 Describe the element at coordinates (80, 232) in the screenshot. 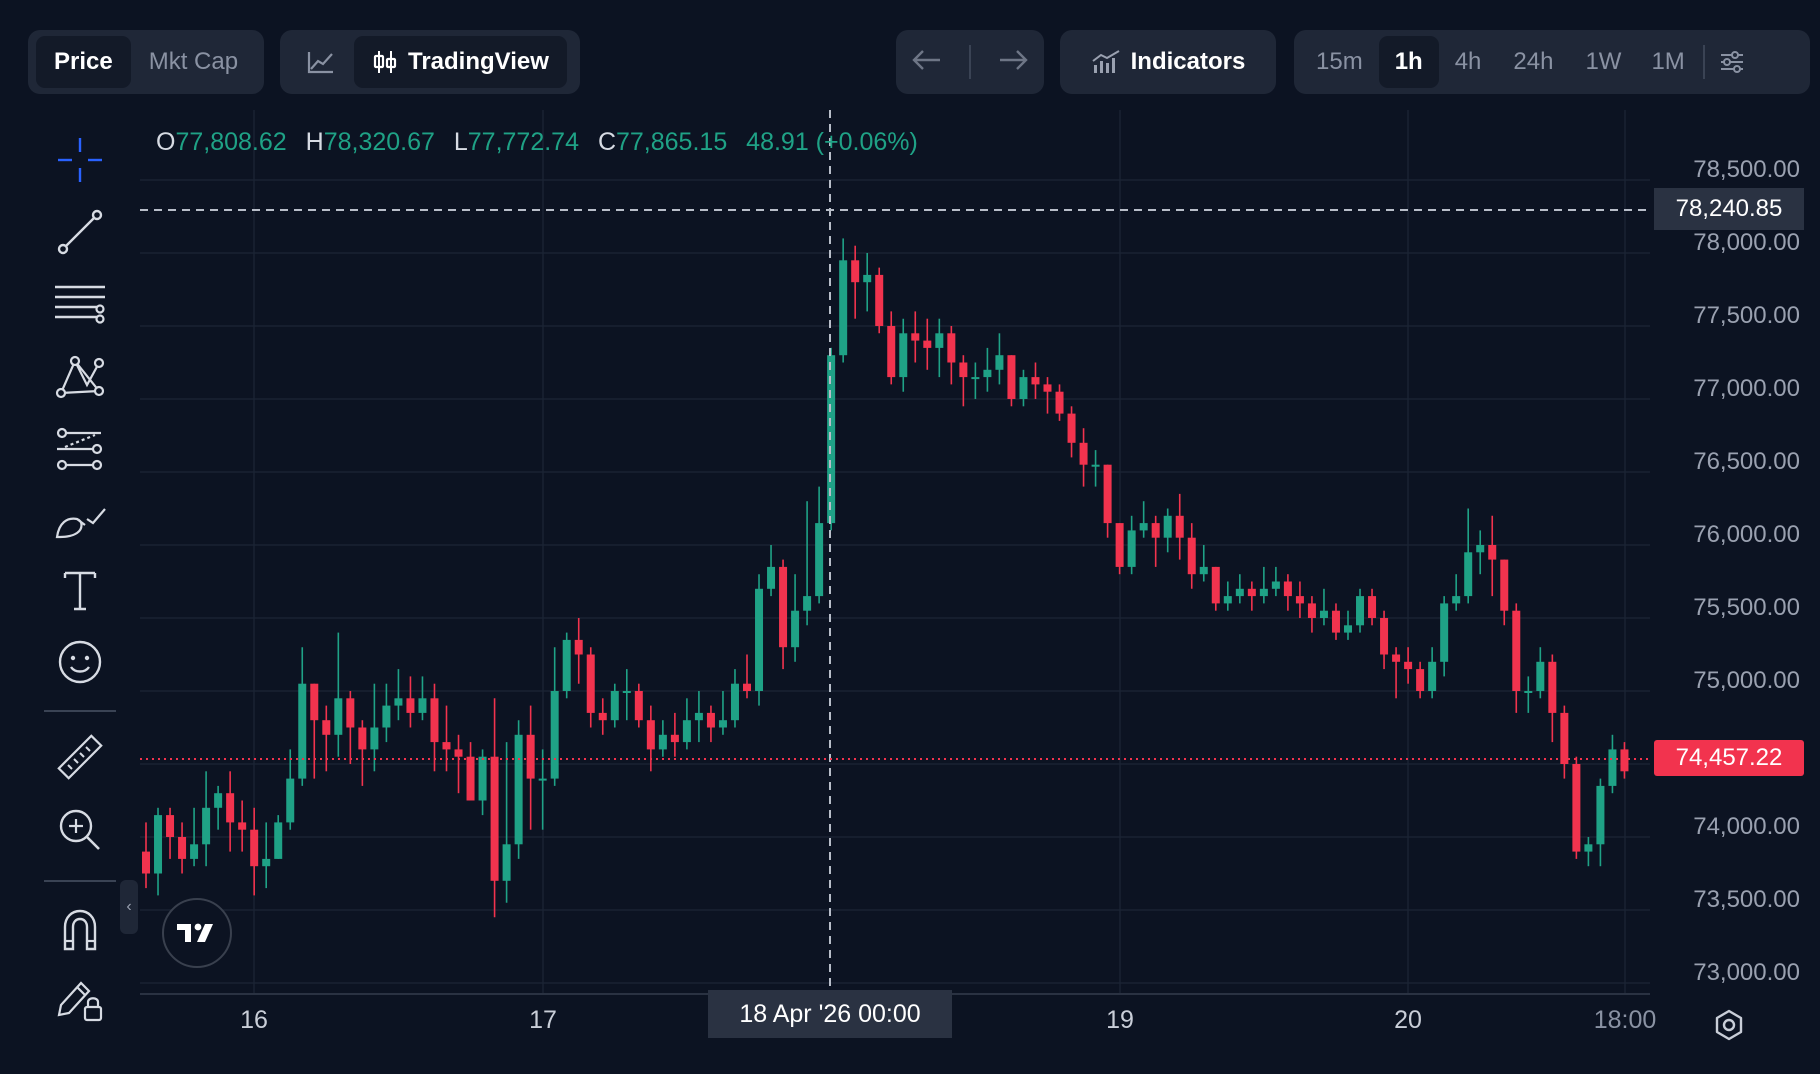

I see `trend-line-tool` at that location.